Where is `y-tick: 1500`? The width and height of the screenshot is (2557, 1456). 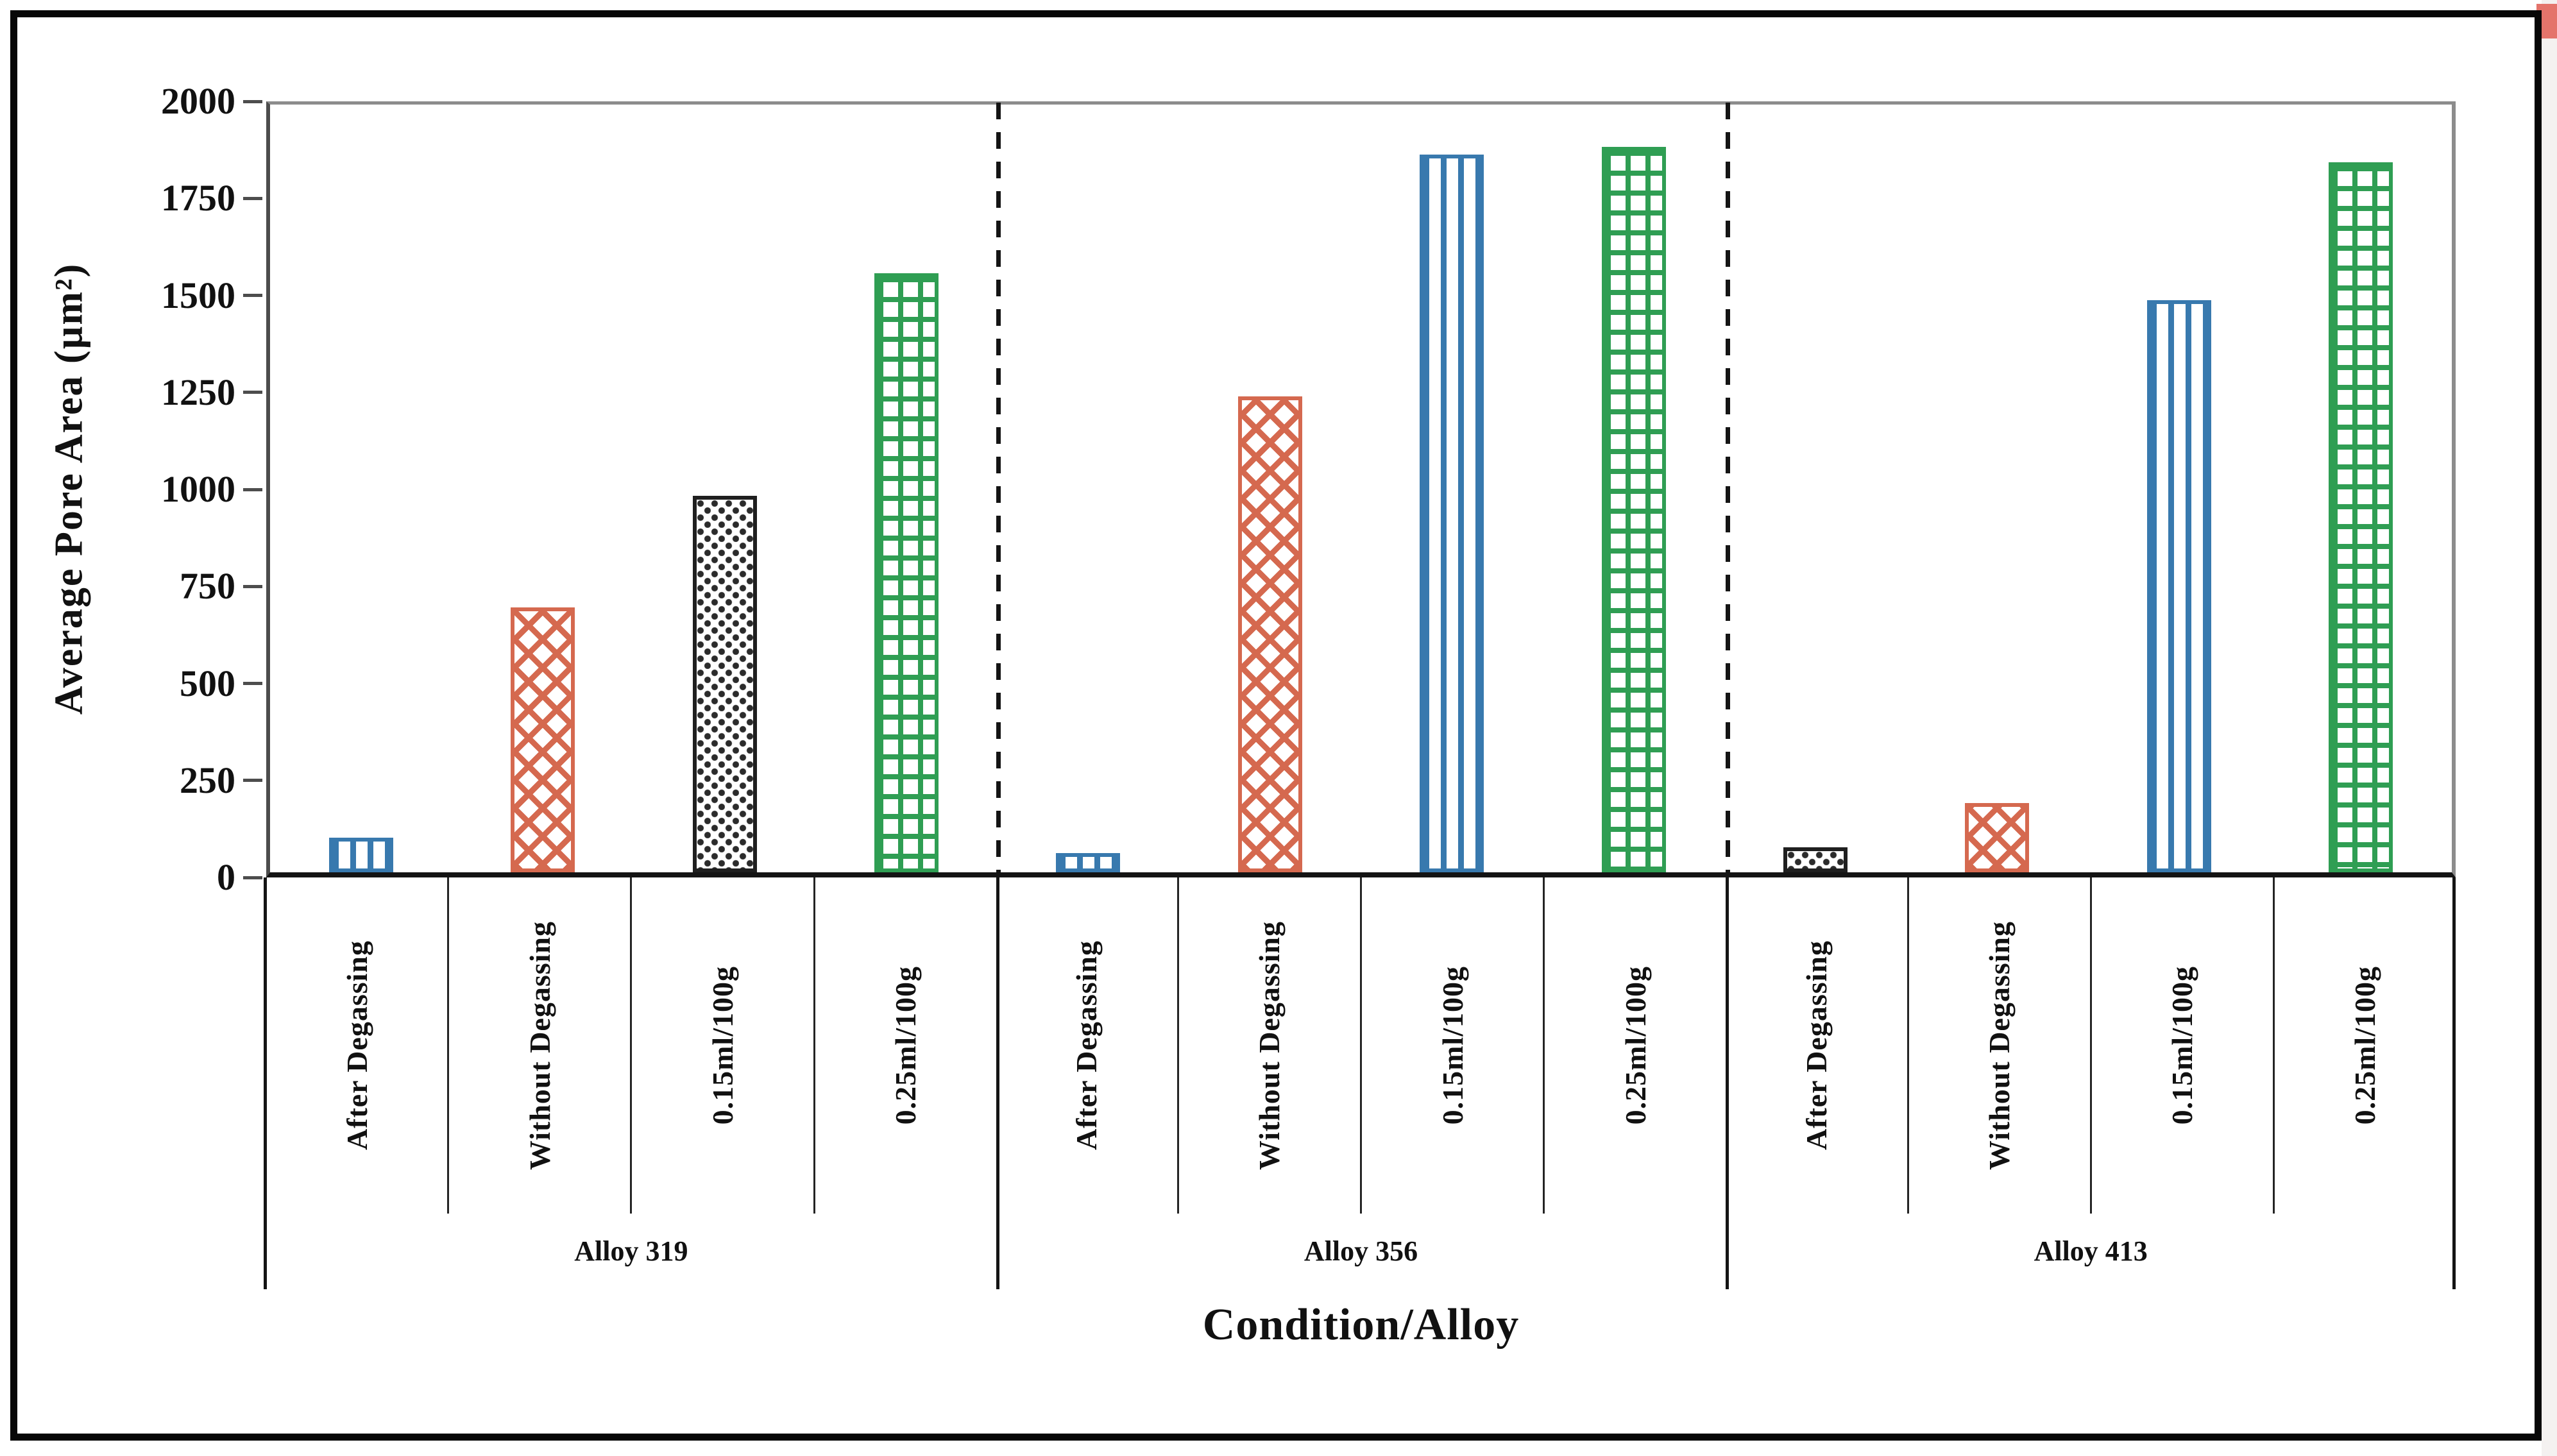 y-tick: 1500 is located at coordinates (212, 295).